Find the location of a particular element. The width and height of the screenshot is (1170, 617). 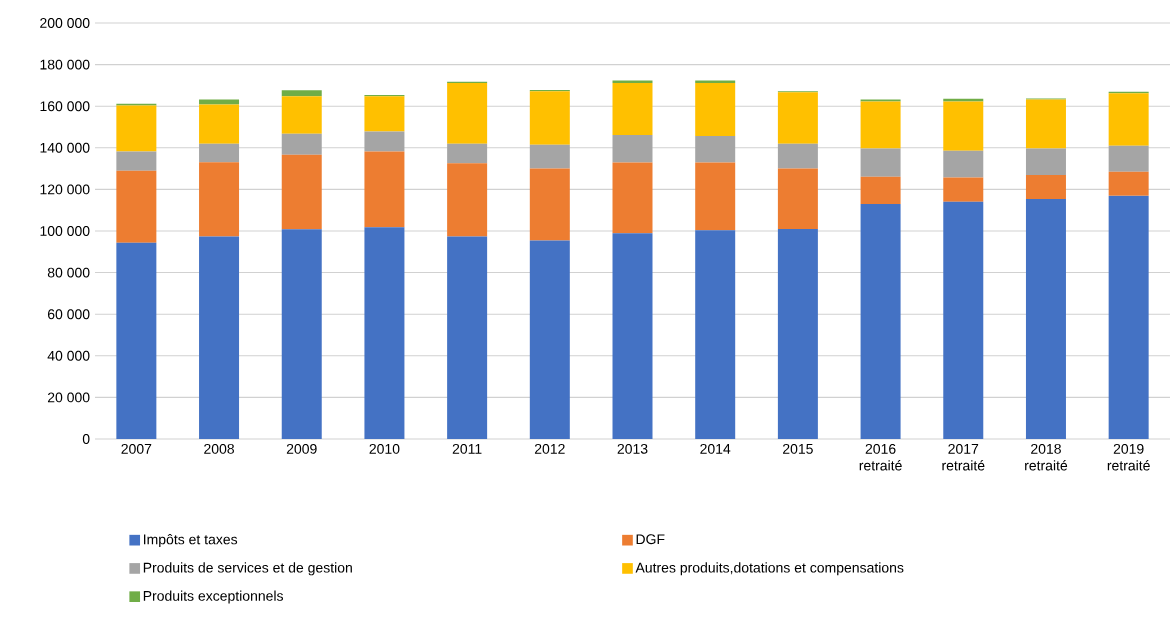

y-tick-label: 60 000 is located at coordinates (68, 314).